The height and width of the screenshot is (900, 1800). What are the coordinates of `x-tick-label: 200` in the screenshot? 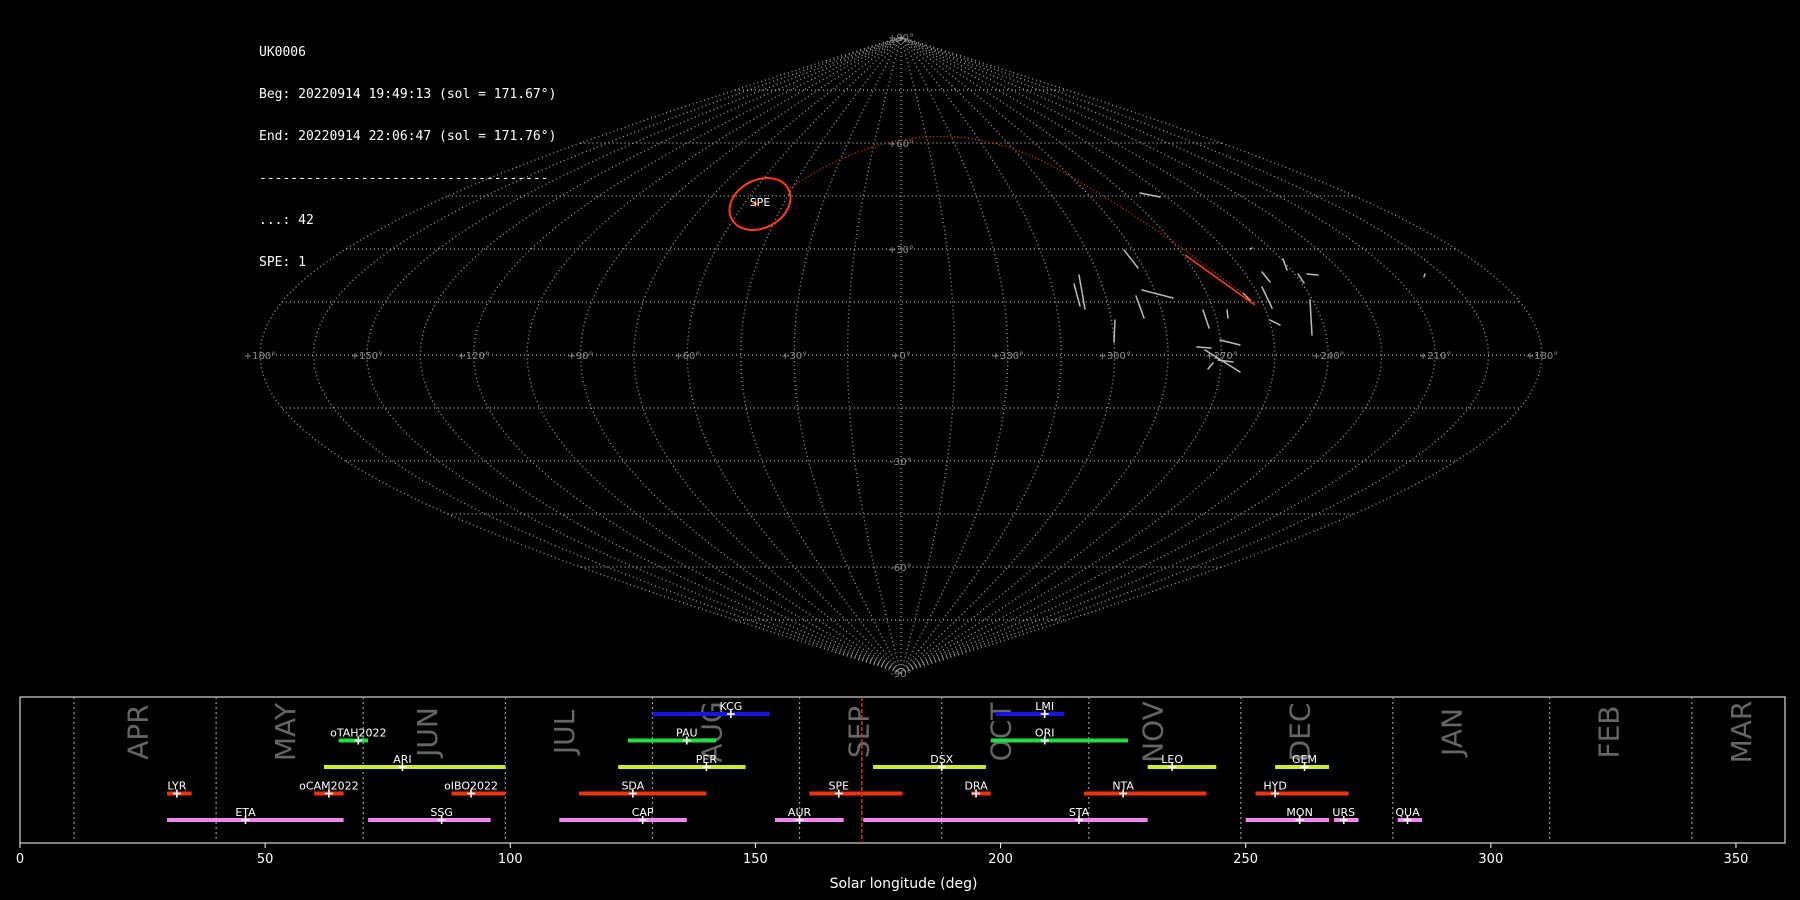 It's located at (1000, 859).